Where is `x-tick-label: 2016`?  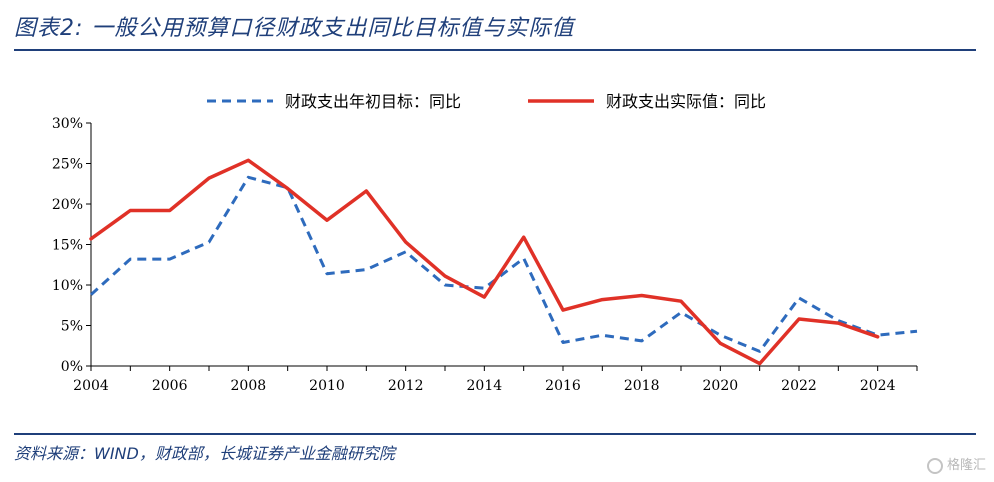 x-tick-label: 2016 is located at coordinates (563, 386).